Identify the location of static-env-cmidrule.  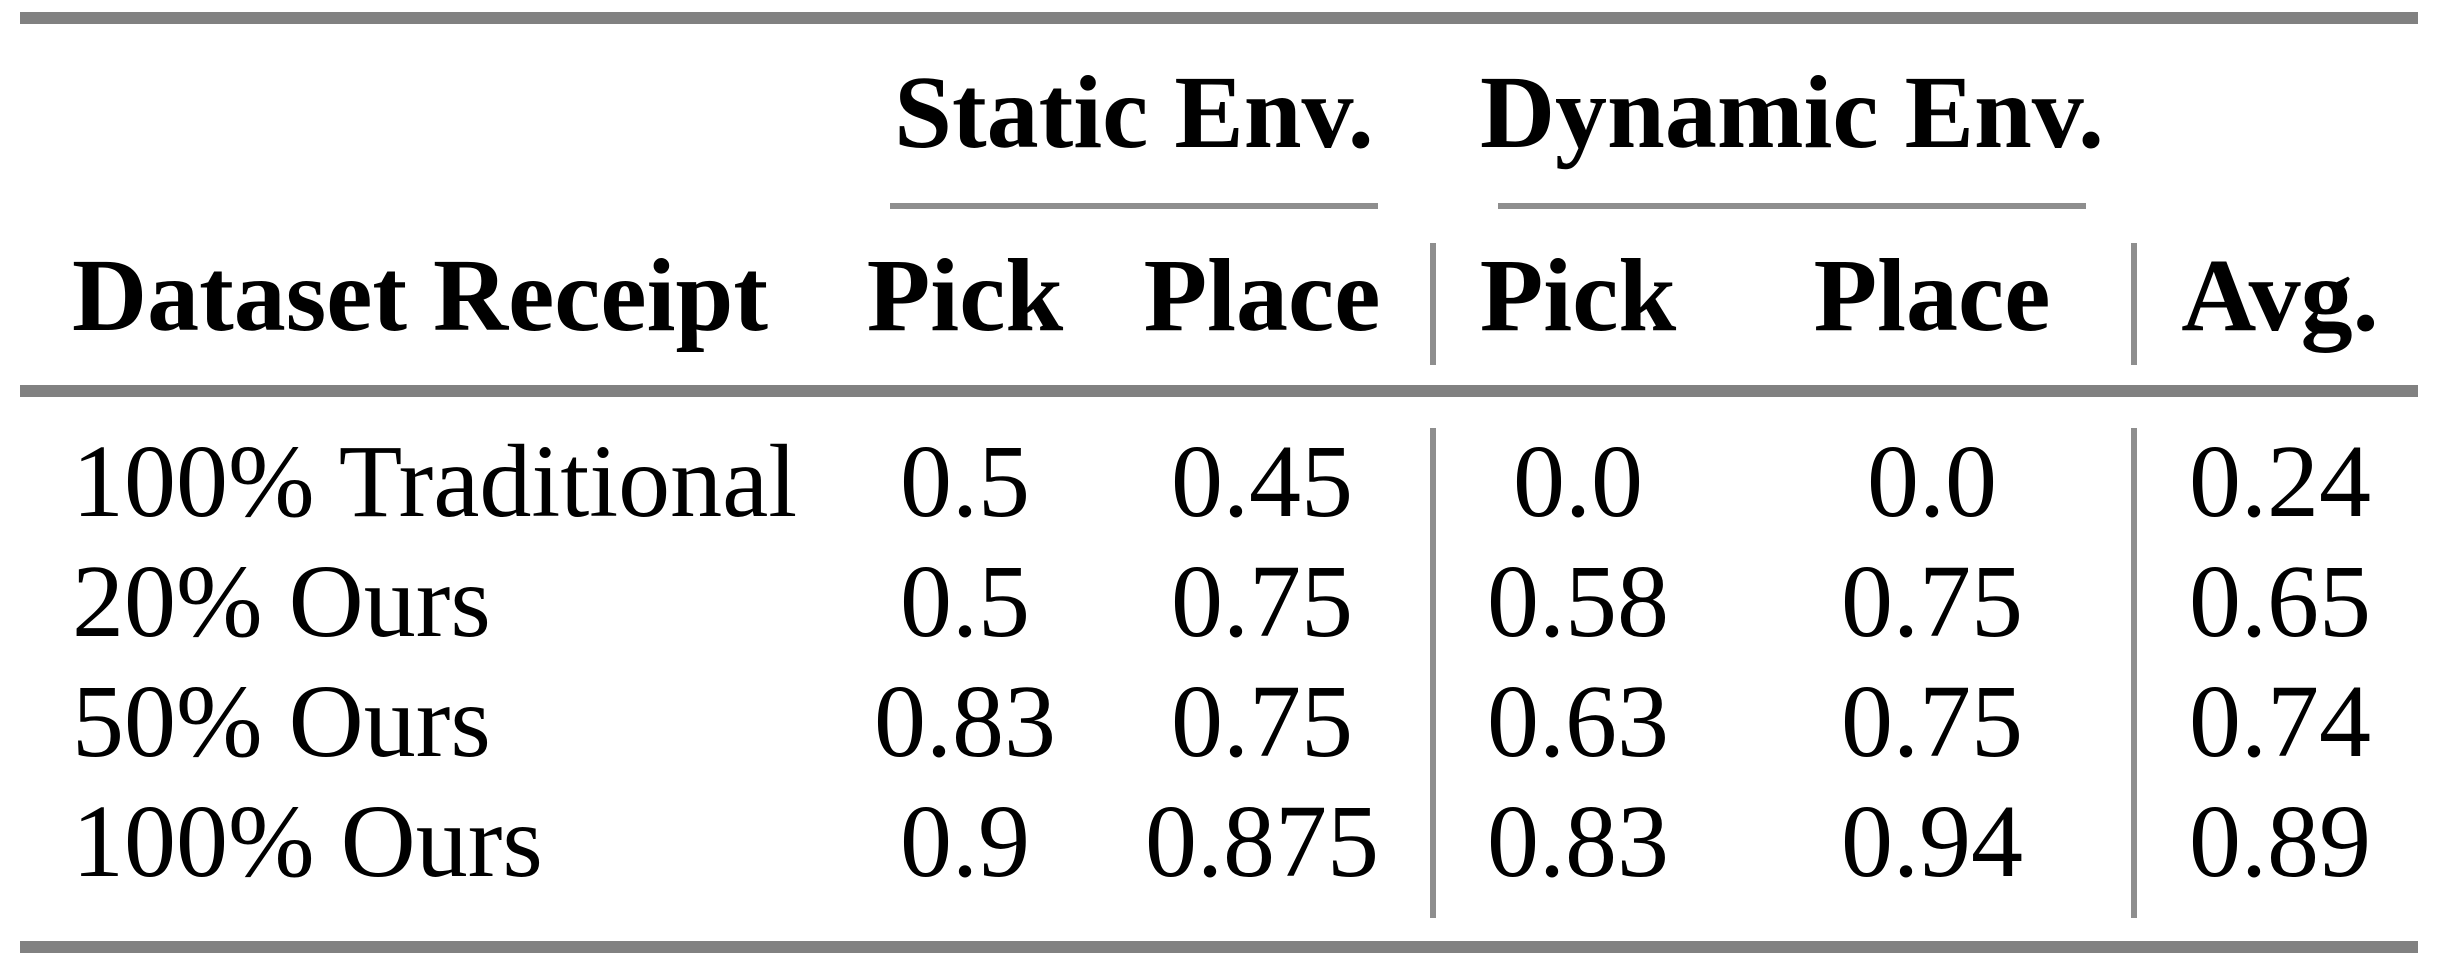
(1134, 206).